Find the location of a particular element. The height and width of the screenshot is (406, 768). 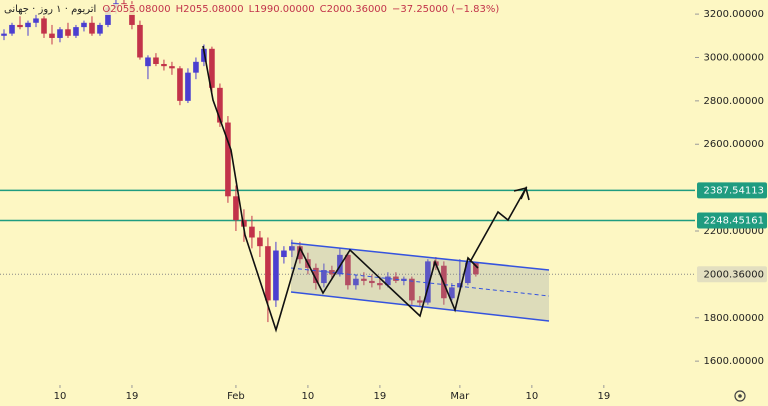

y-tick-label: 2800.00000 is located at coordinates (734, 101).